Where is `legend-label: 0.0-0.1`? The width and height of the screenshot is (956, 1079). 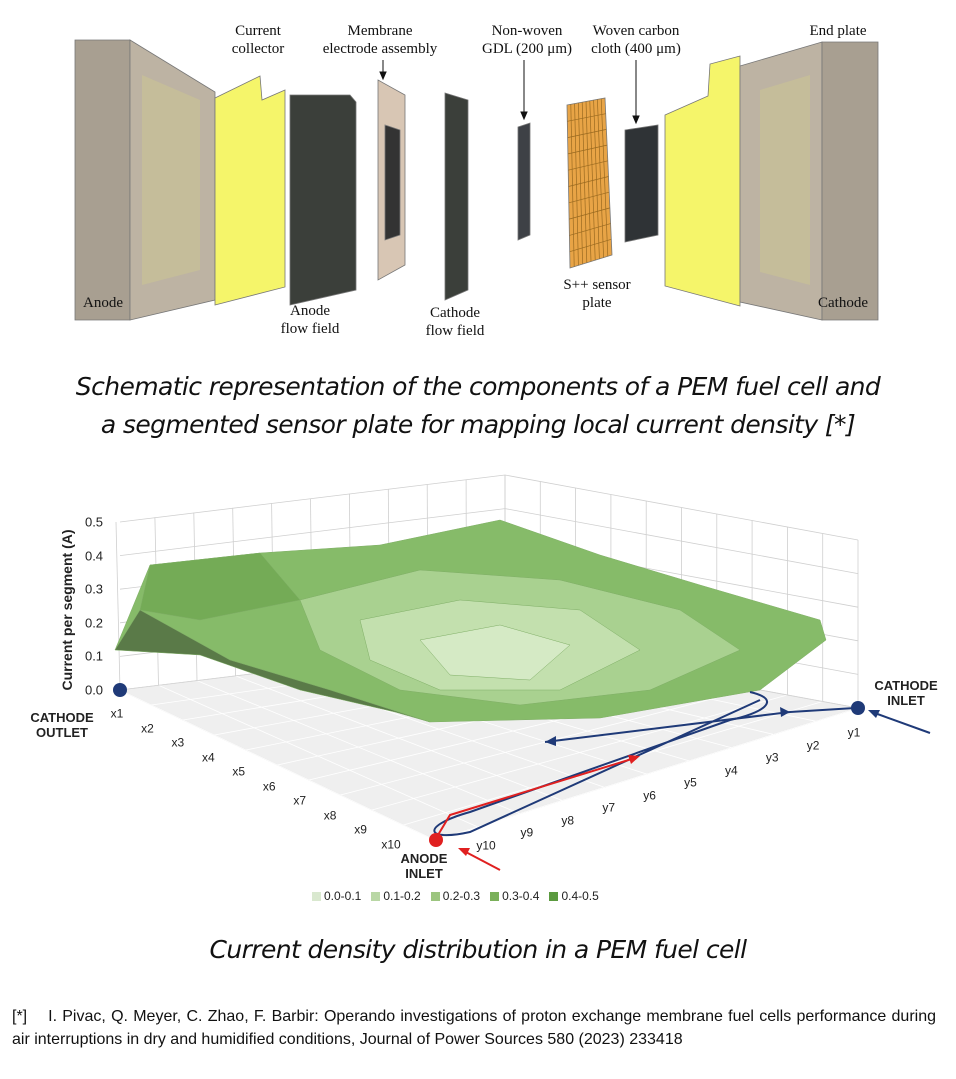
legend-label: 0.0-0.1 is located at coordinates (343, 896).